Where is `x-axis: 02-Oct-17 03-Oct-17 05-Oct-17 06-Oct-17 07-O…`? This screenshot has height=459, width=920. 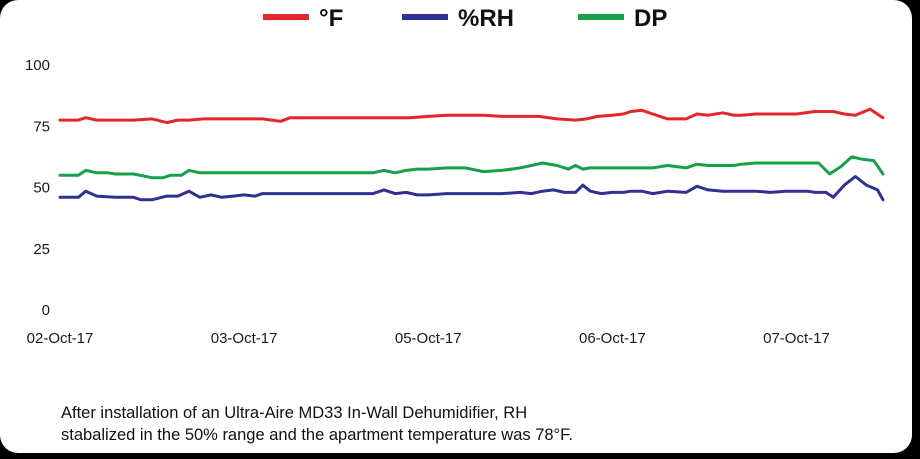
x-axis: 02-Oct-17 03-Oct-17 05-Oct-17 06-Oct-17 07-O… is located at coordinates (428, 338).